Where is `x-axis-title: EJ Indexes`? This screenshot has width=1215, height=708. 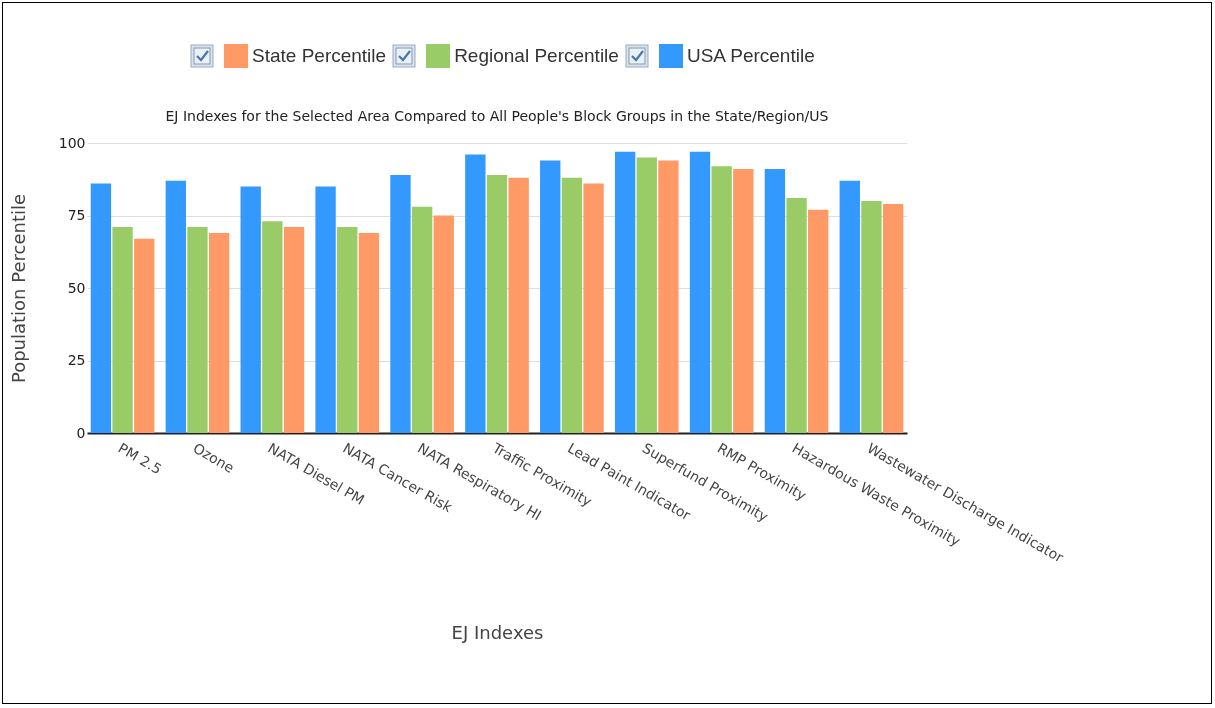 x-axis-title: EJ Indexes is located at coordinates (497, 633).